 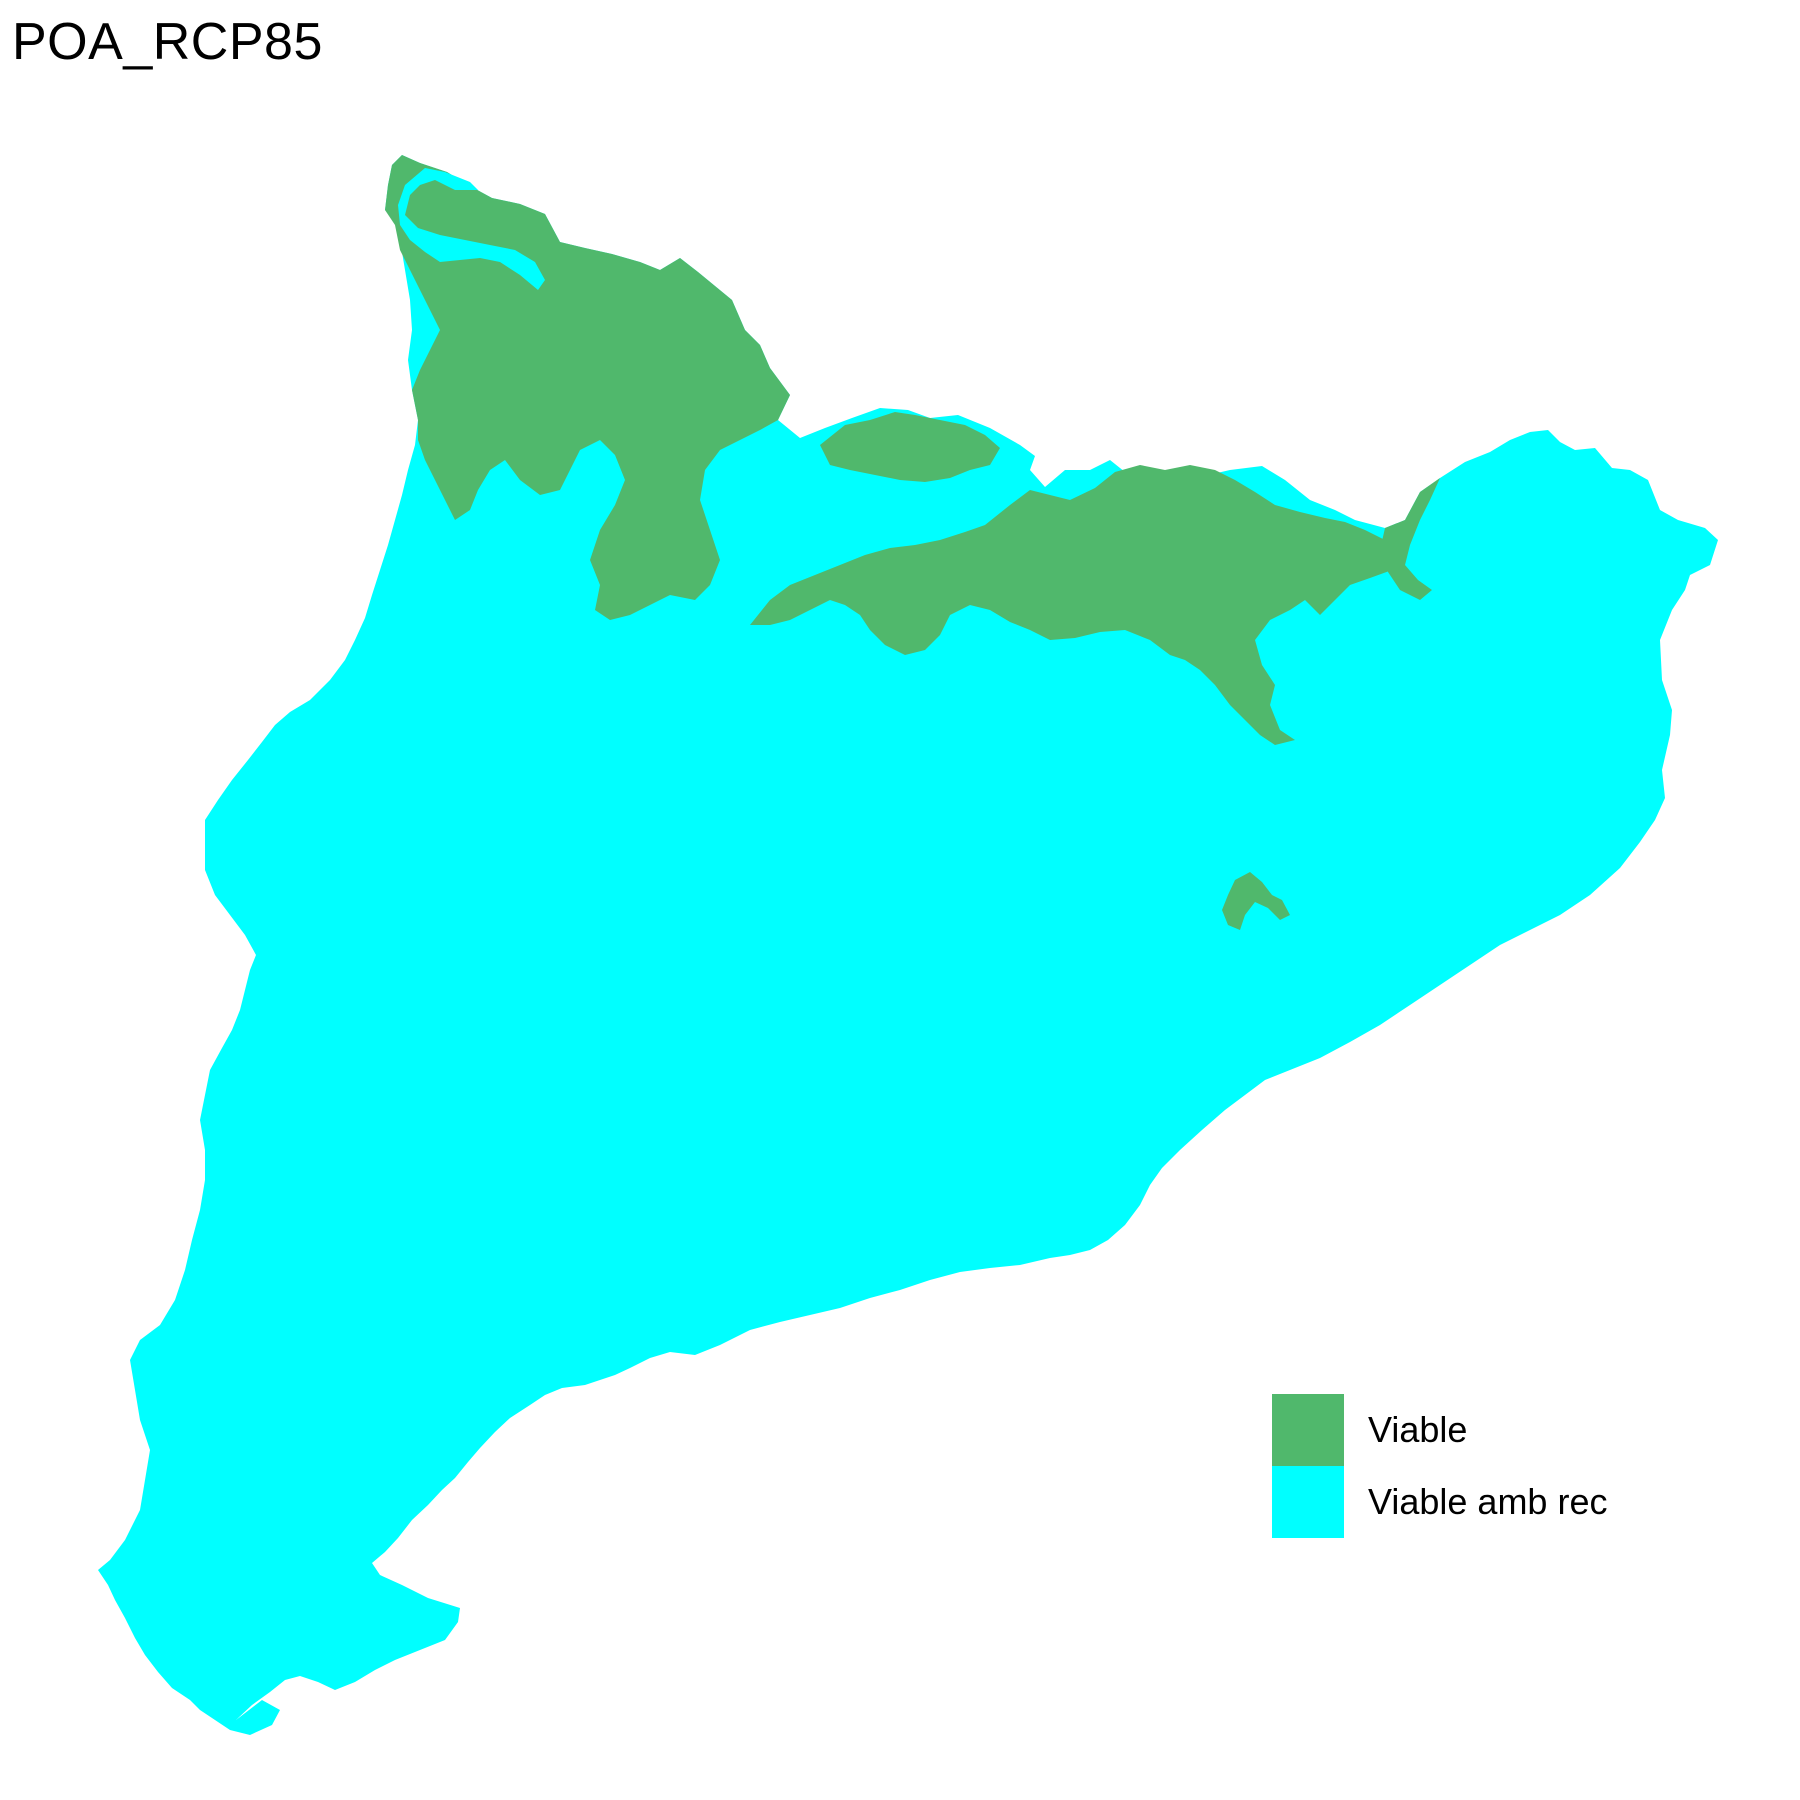 What do you see at coordinates (1410, 539) in the screenshot?
I see `region-viable-northeast` at bounding box center [1410, 539].